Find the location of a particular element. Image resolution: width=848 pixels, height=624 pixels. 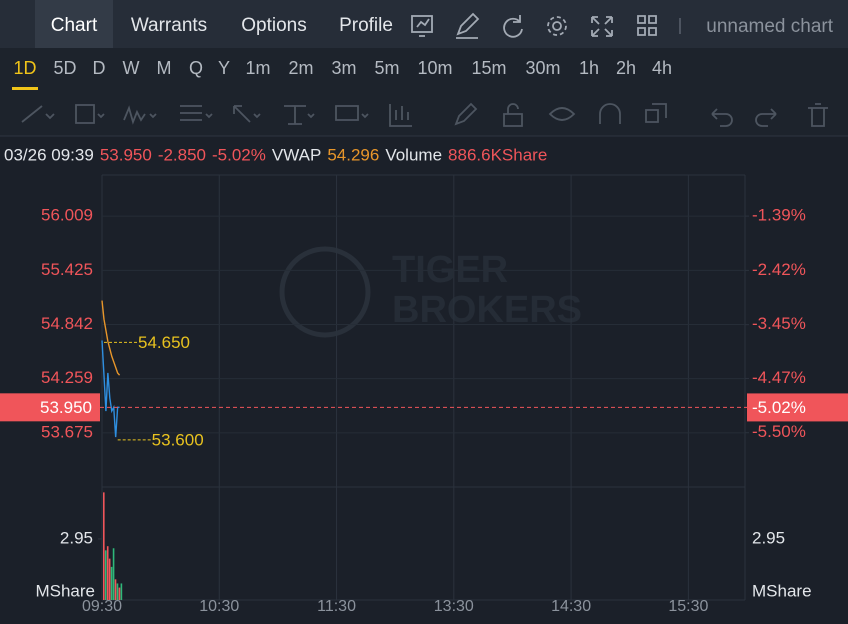

y2-tick-label: -1.39% is located at coordinates (779, 215).